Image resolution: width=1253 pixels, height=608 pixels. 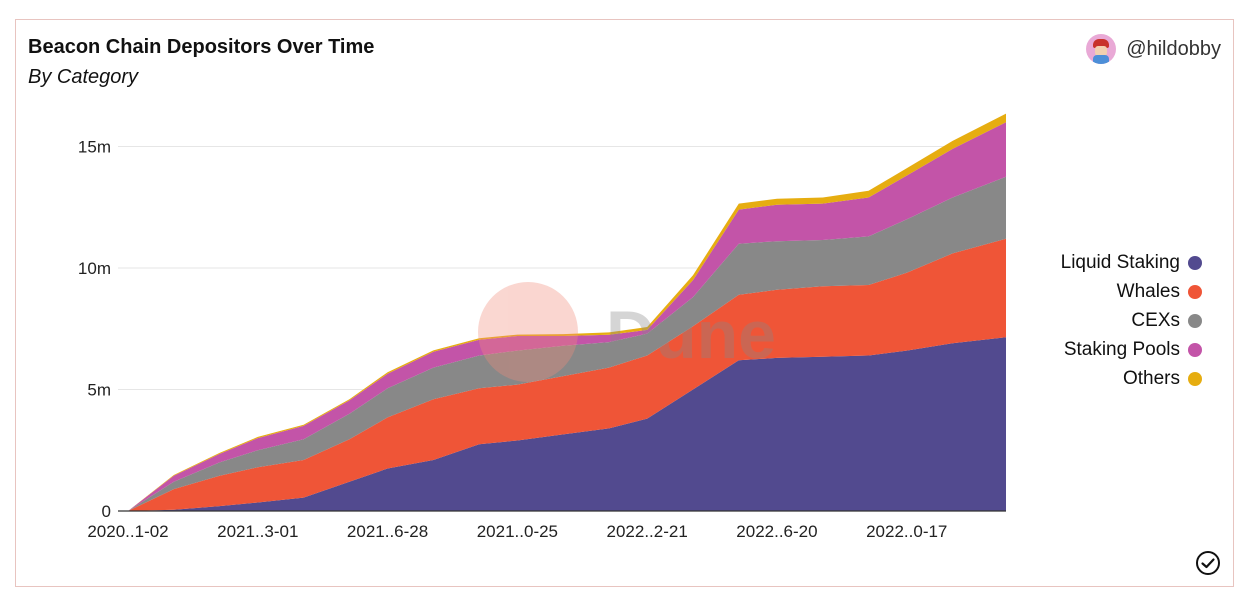 I want to click on x-tick-label: 2021..6-28, so click(x=387, y=531).